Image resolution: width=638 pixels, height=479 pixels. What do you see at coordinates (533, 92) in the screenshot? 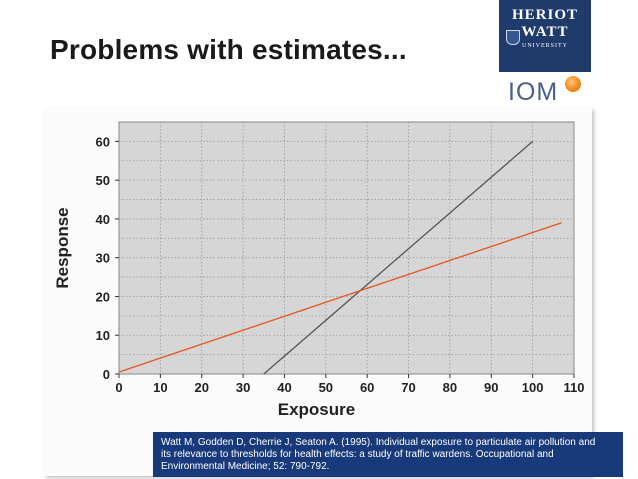
I see `iom-logo-text: IOM` at bounding box center [533, 92].